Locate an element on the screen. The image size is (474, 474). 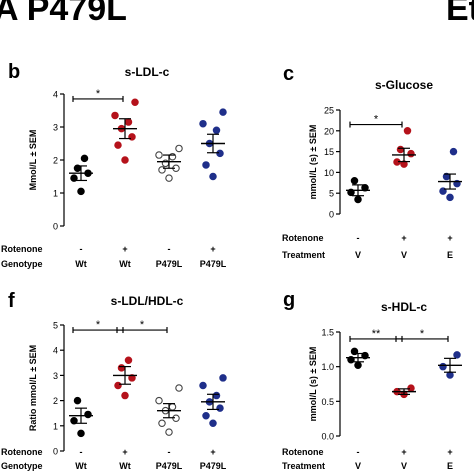
panel-f-row-label-group: Genotype is located at coordinates (22, 466).